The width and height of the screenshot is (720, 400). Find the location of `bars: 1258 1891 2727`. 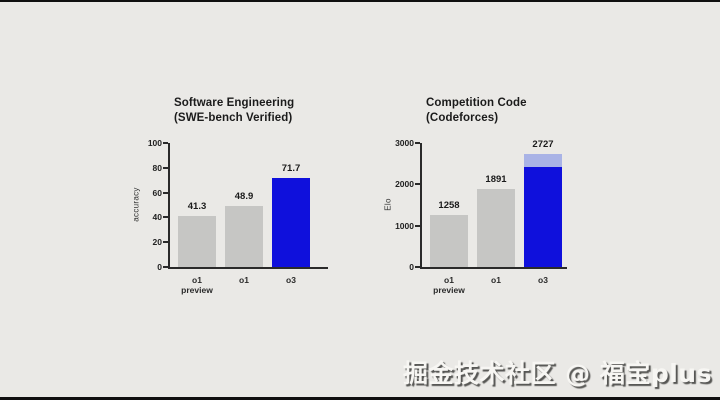

bars: 1258 1891 2727 is located at coordinates (494, 203).